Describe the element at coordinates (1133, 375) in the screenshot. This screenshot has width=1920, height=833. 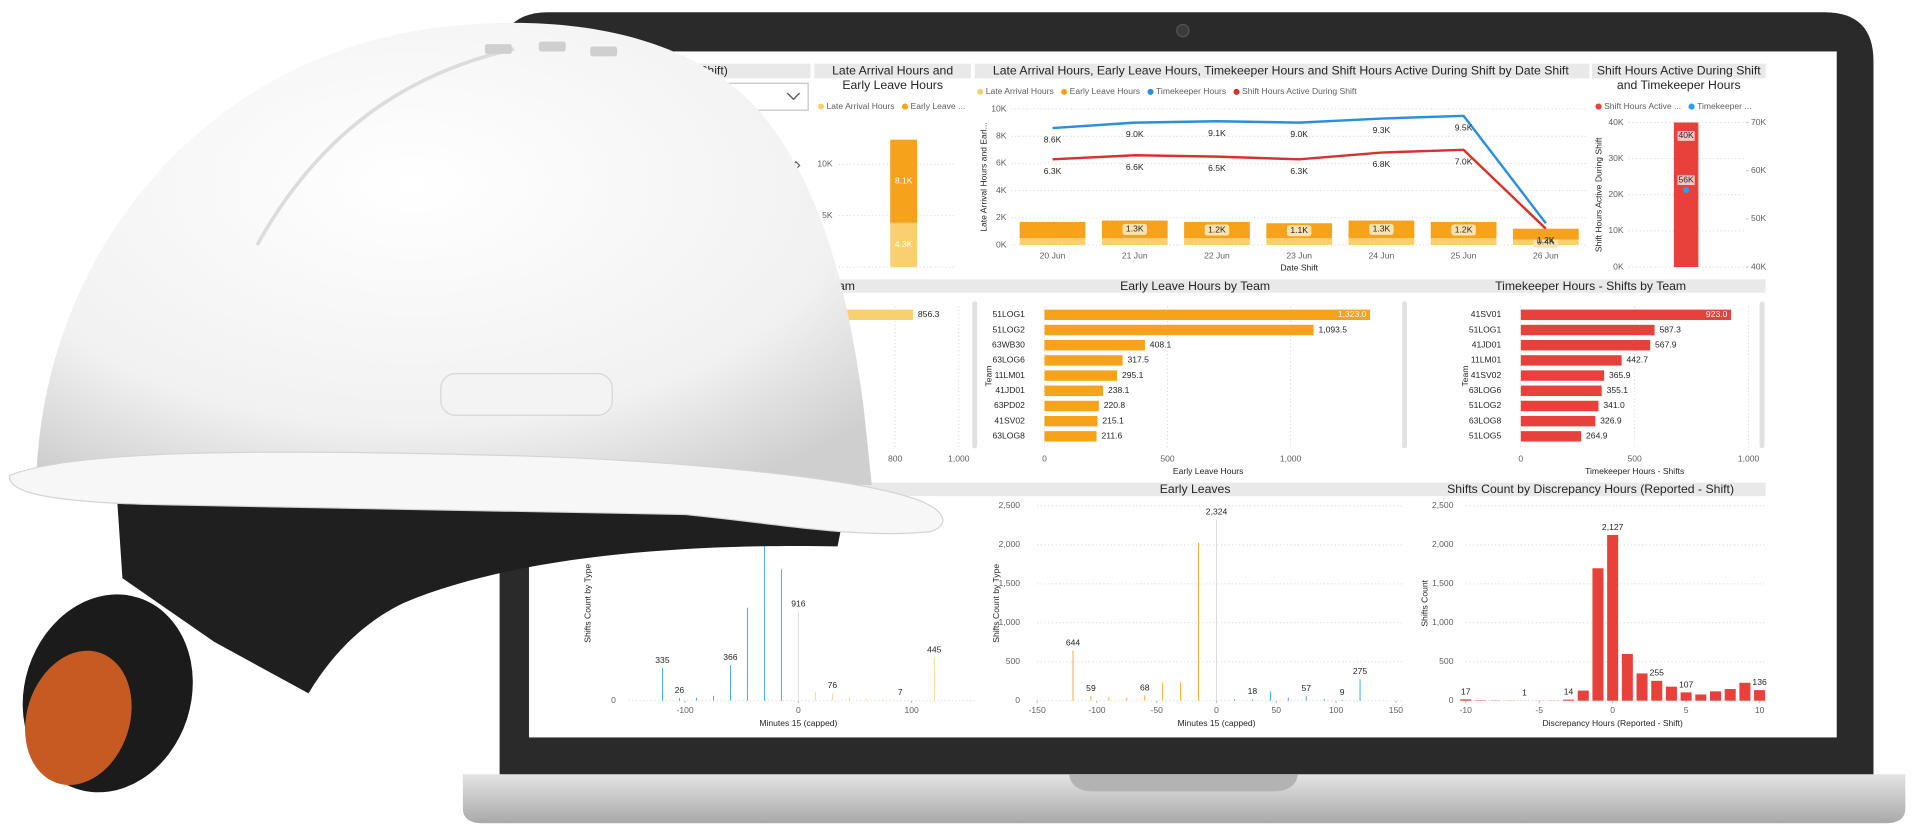
I see `data-label: 295.1` at that location.